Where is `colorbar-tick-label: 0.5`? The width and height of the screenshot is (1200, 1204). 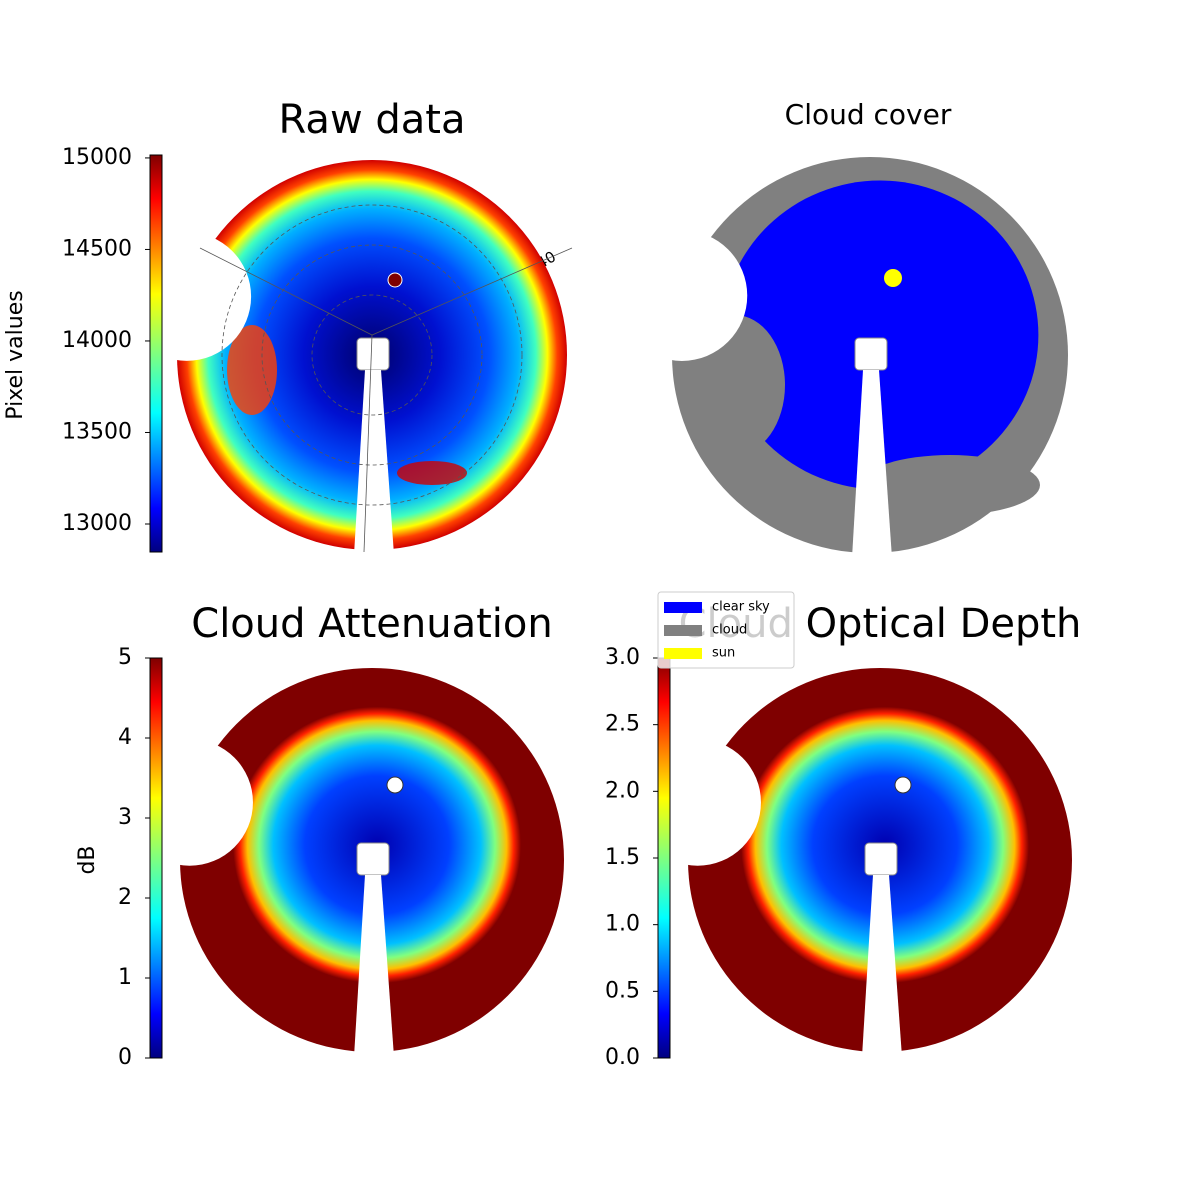
colorbar-tick-label: 0.5 is located at coordinates (622, 990).